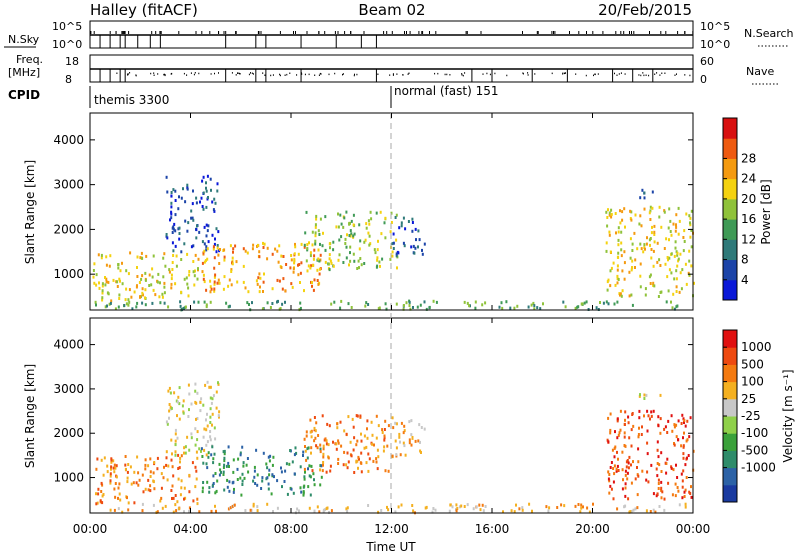  I want to click on velocity-ylabel: Slant Range [km], so click(30, 416).